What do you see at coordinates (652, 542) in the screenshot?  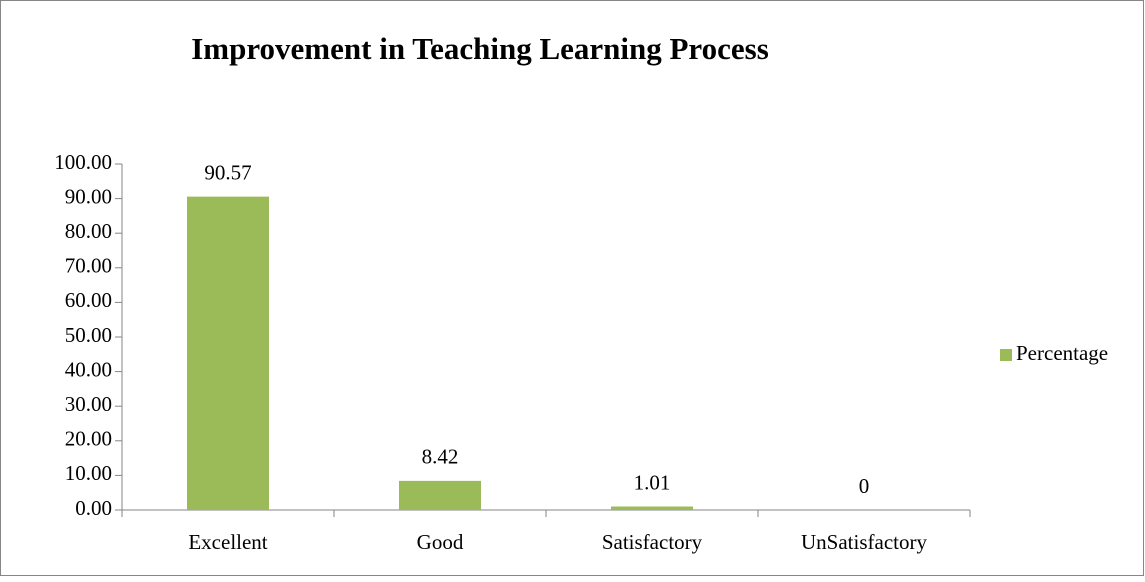 I see `x-tick-label: Satisfactory` at bounding box center [652, 542].